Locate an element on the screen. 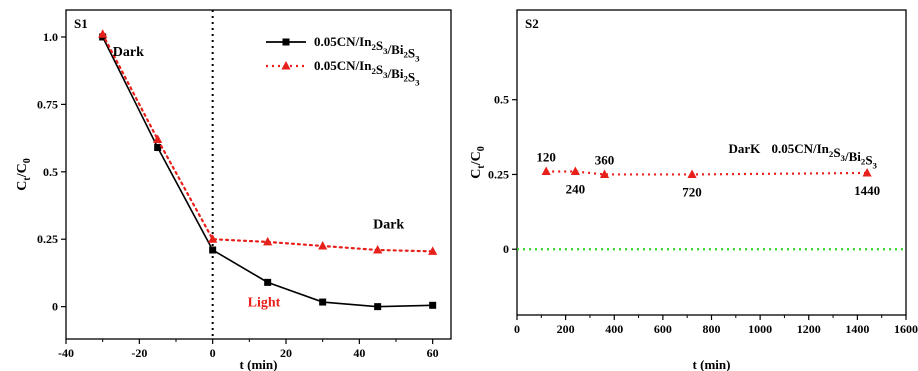  data-point-label: 120 is located at coordinates (546, 156).